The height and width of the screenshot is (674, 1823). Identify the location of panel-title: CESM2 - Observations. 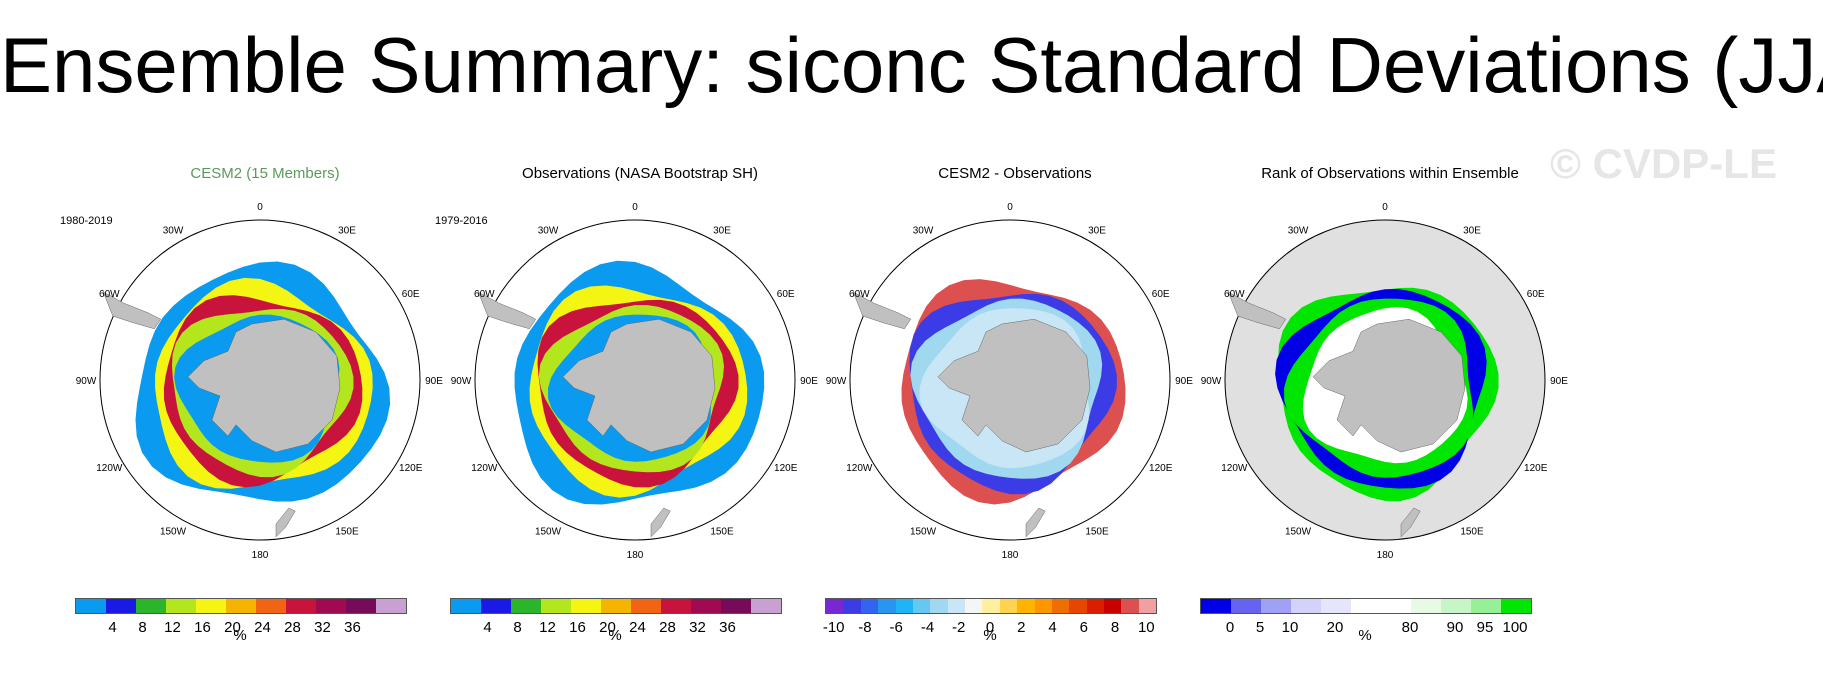
(1015, 173).